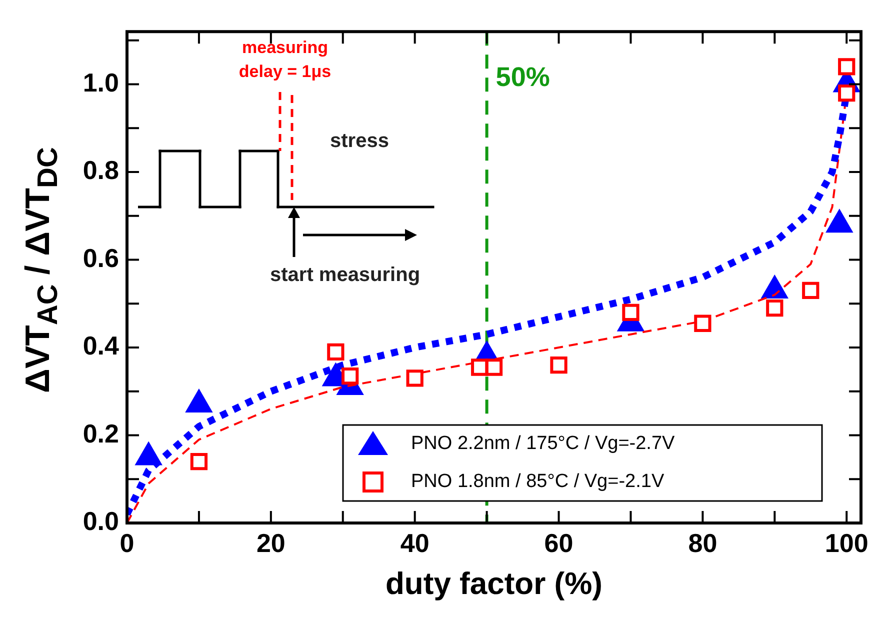  Describe the element at coordinates (100, 521) in the screenshot. I see `y-tick-label: 0.0` at that location.